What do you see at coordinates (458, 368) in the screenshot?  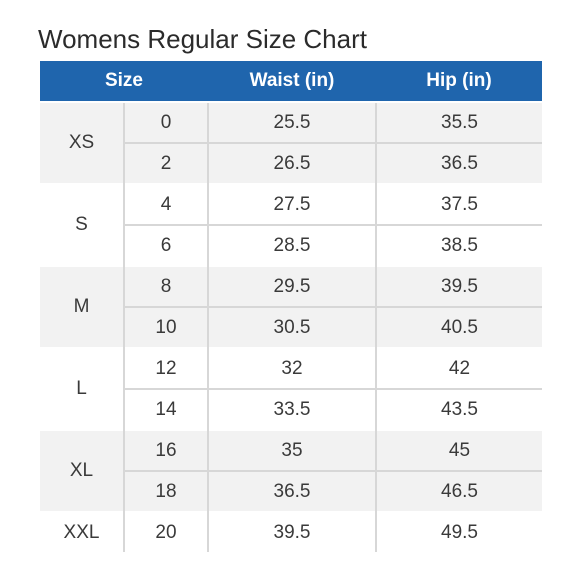 I see `hip-cell: 42` at bounding box center [458, 368].